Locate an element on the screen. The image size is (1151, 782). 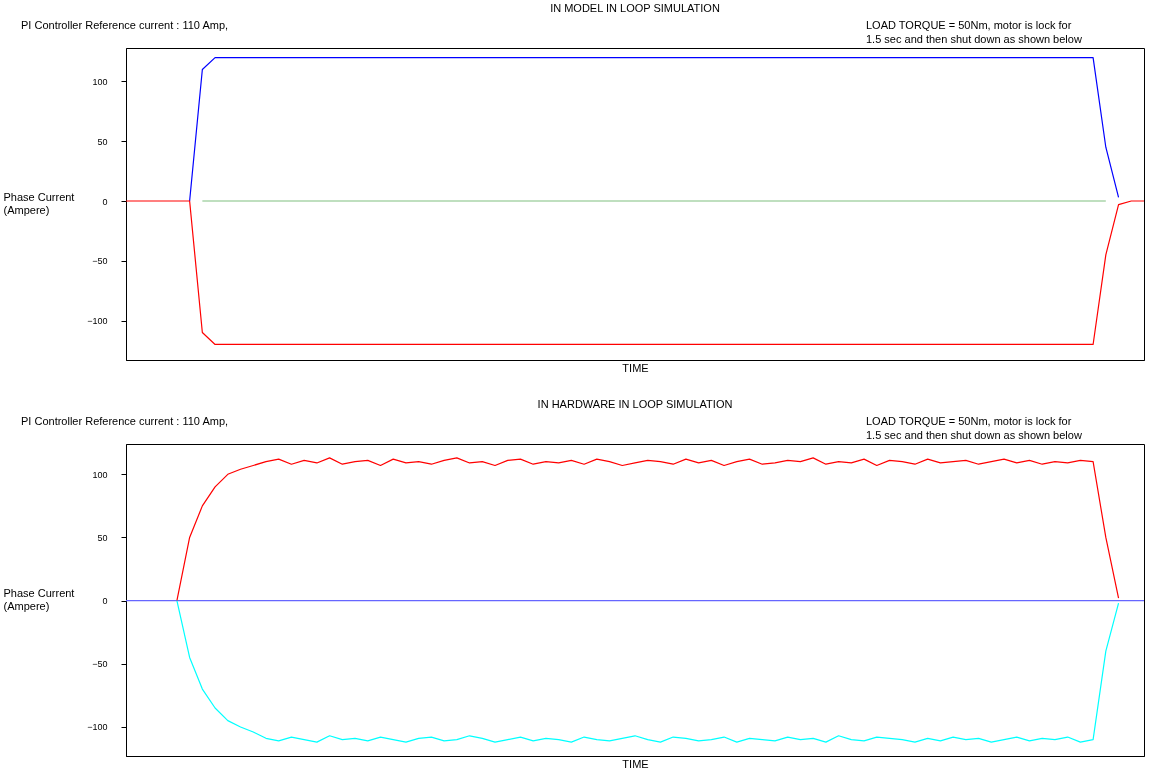
chart-title: IN MODEL IN LOOP SIMULATION is located at coordinates (635, 8).